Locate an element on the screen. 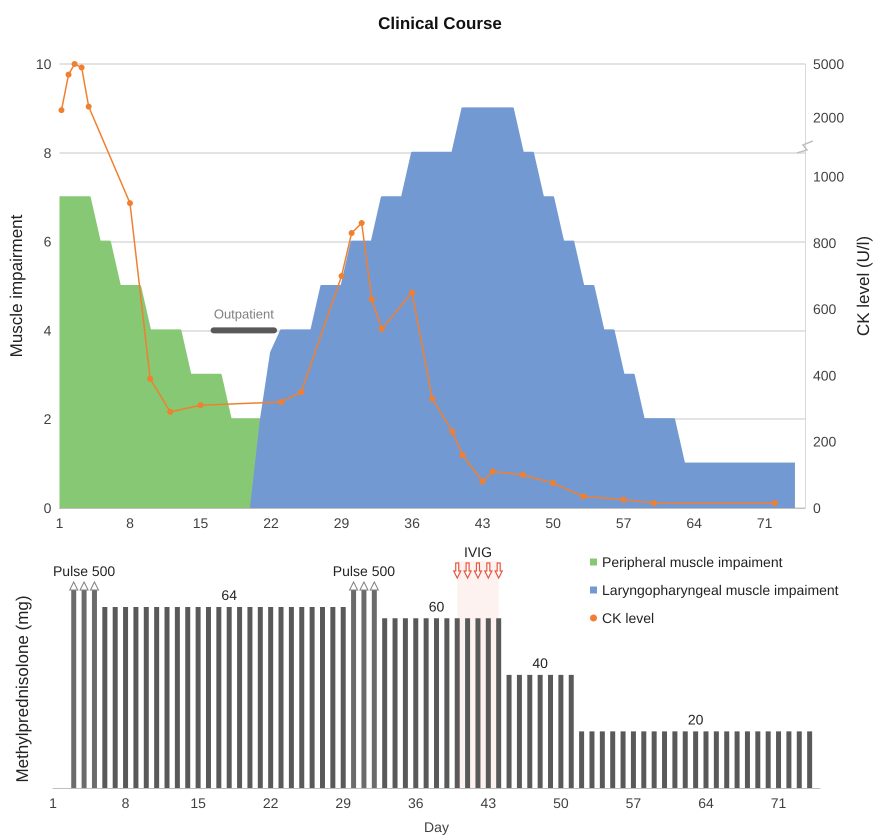  y2-tick-label: 1000 is located at coordinates (828, 176).